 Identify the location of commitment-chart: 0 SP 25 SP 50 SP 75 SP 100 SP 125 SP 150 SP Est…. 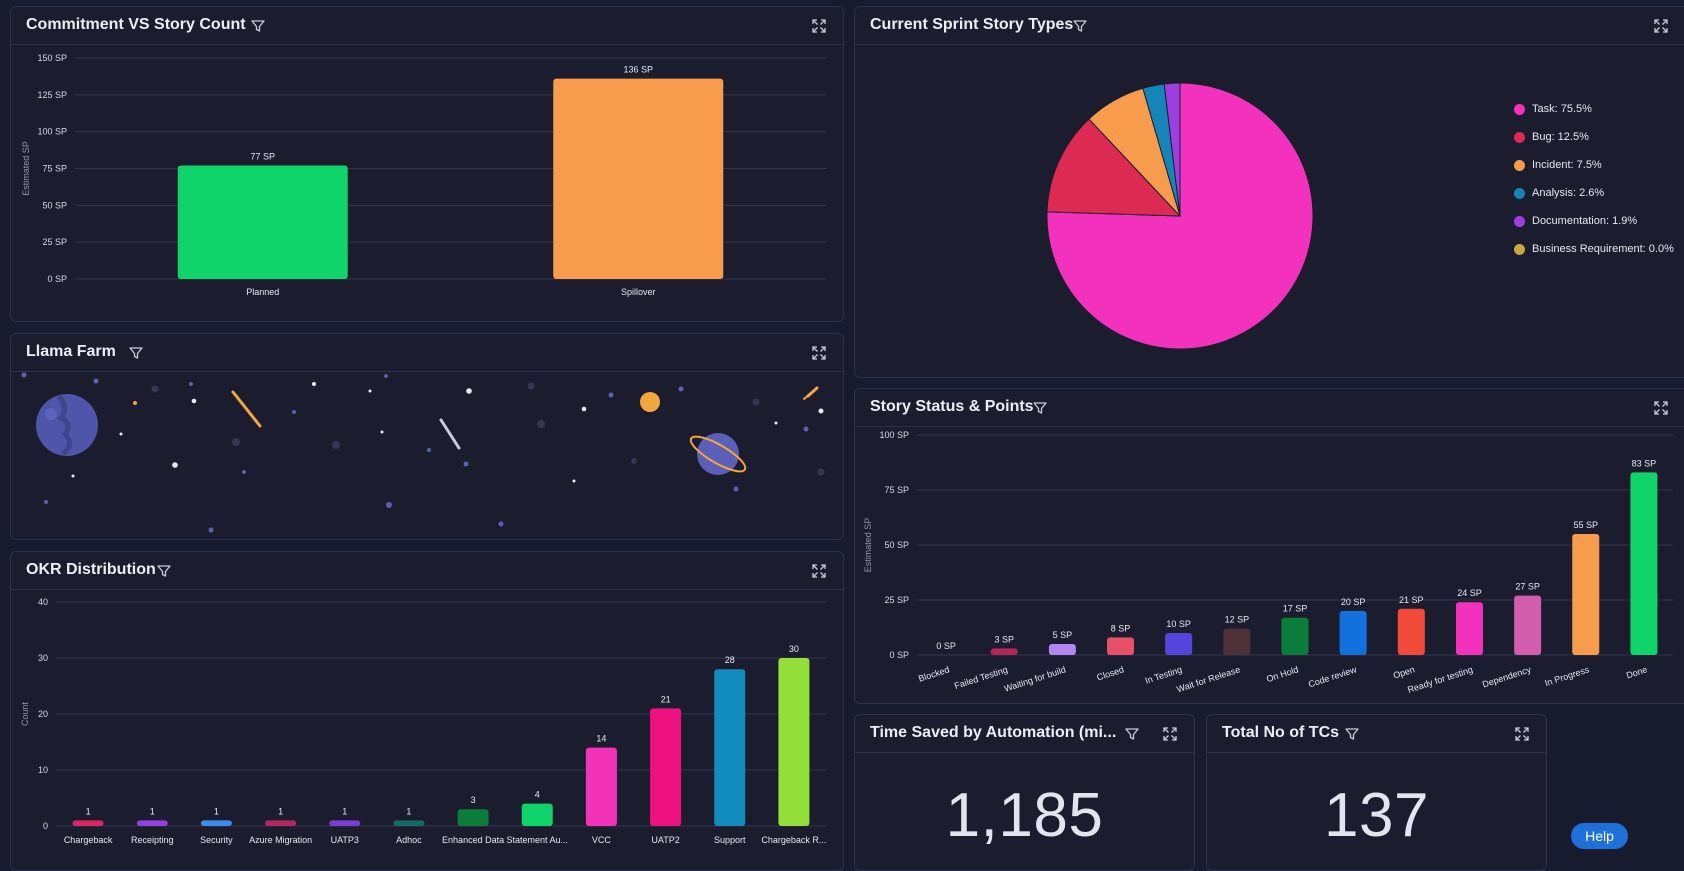
(423, 175).